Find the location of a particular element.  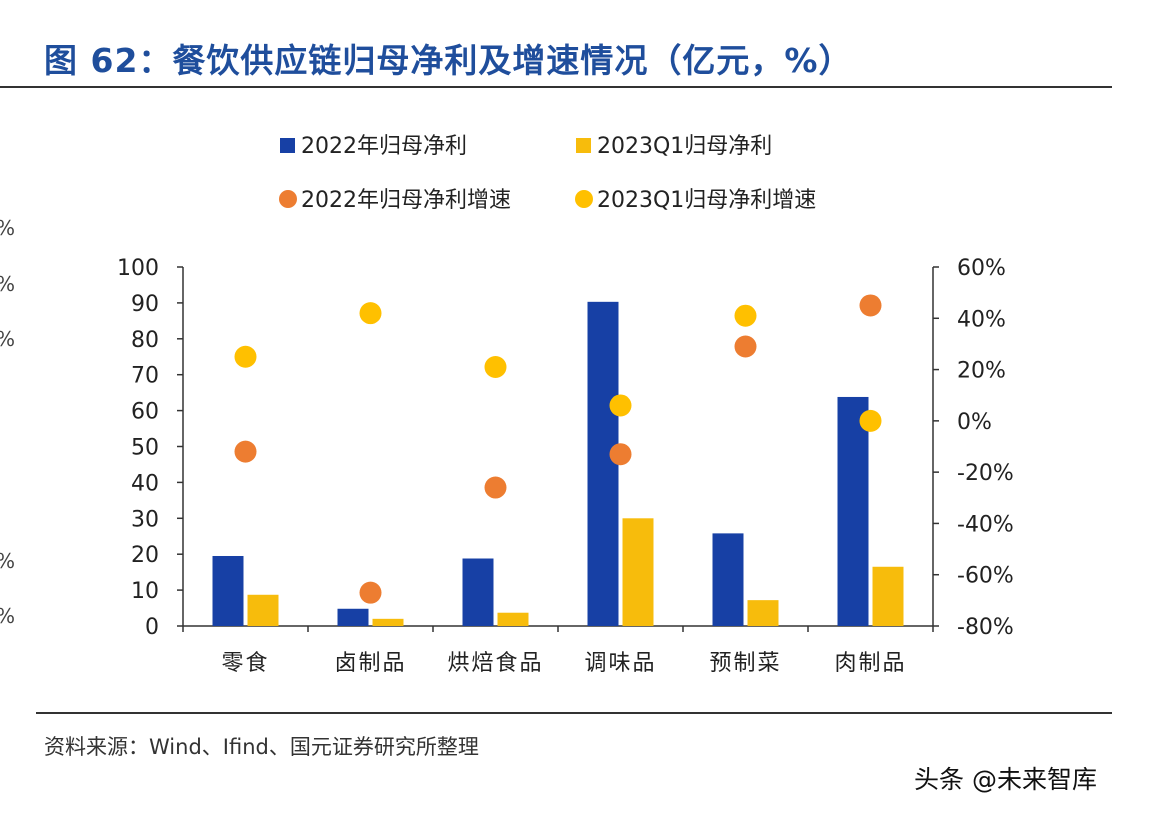

y-tick-label-left: 80 is located at coordinates (145, 340).